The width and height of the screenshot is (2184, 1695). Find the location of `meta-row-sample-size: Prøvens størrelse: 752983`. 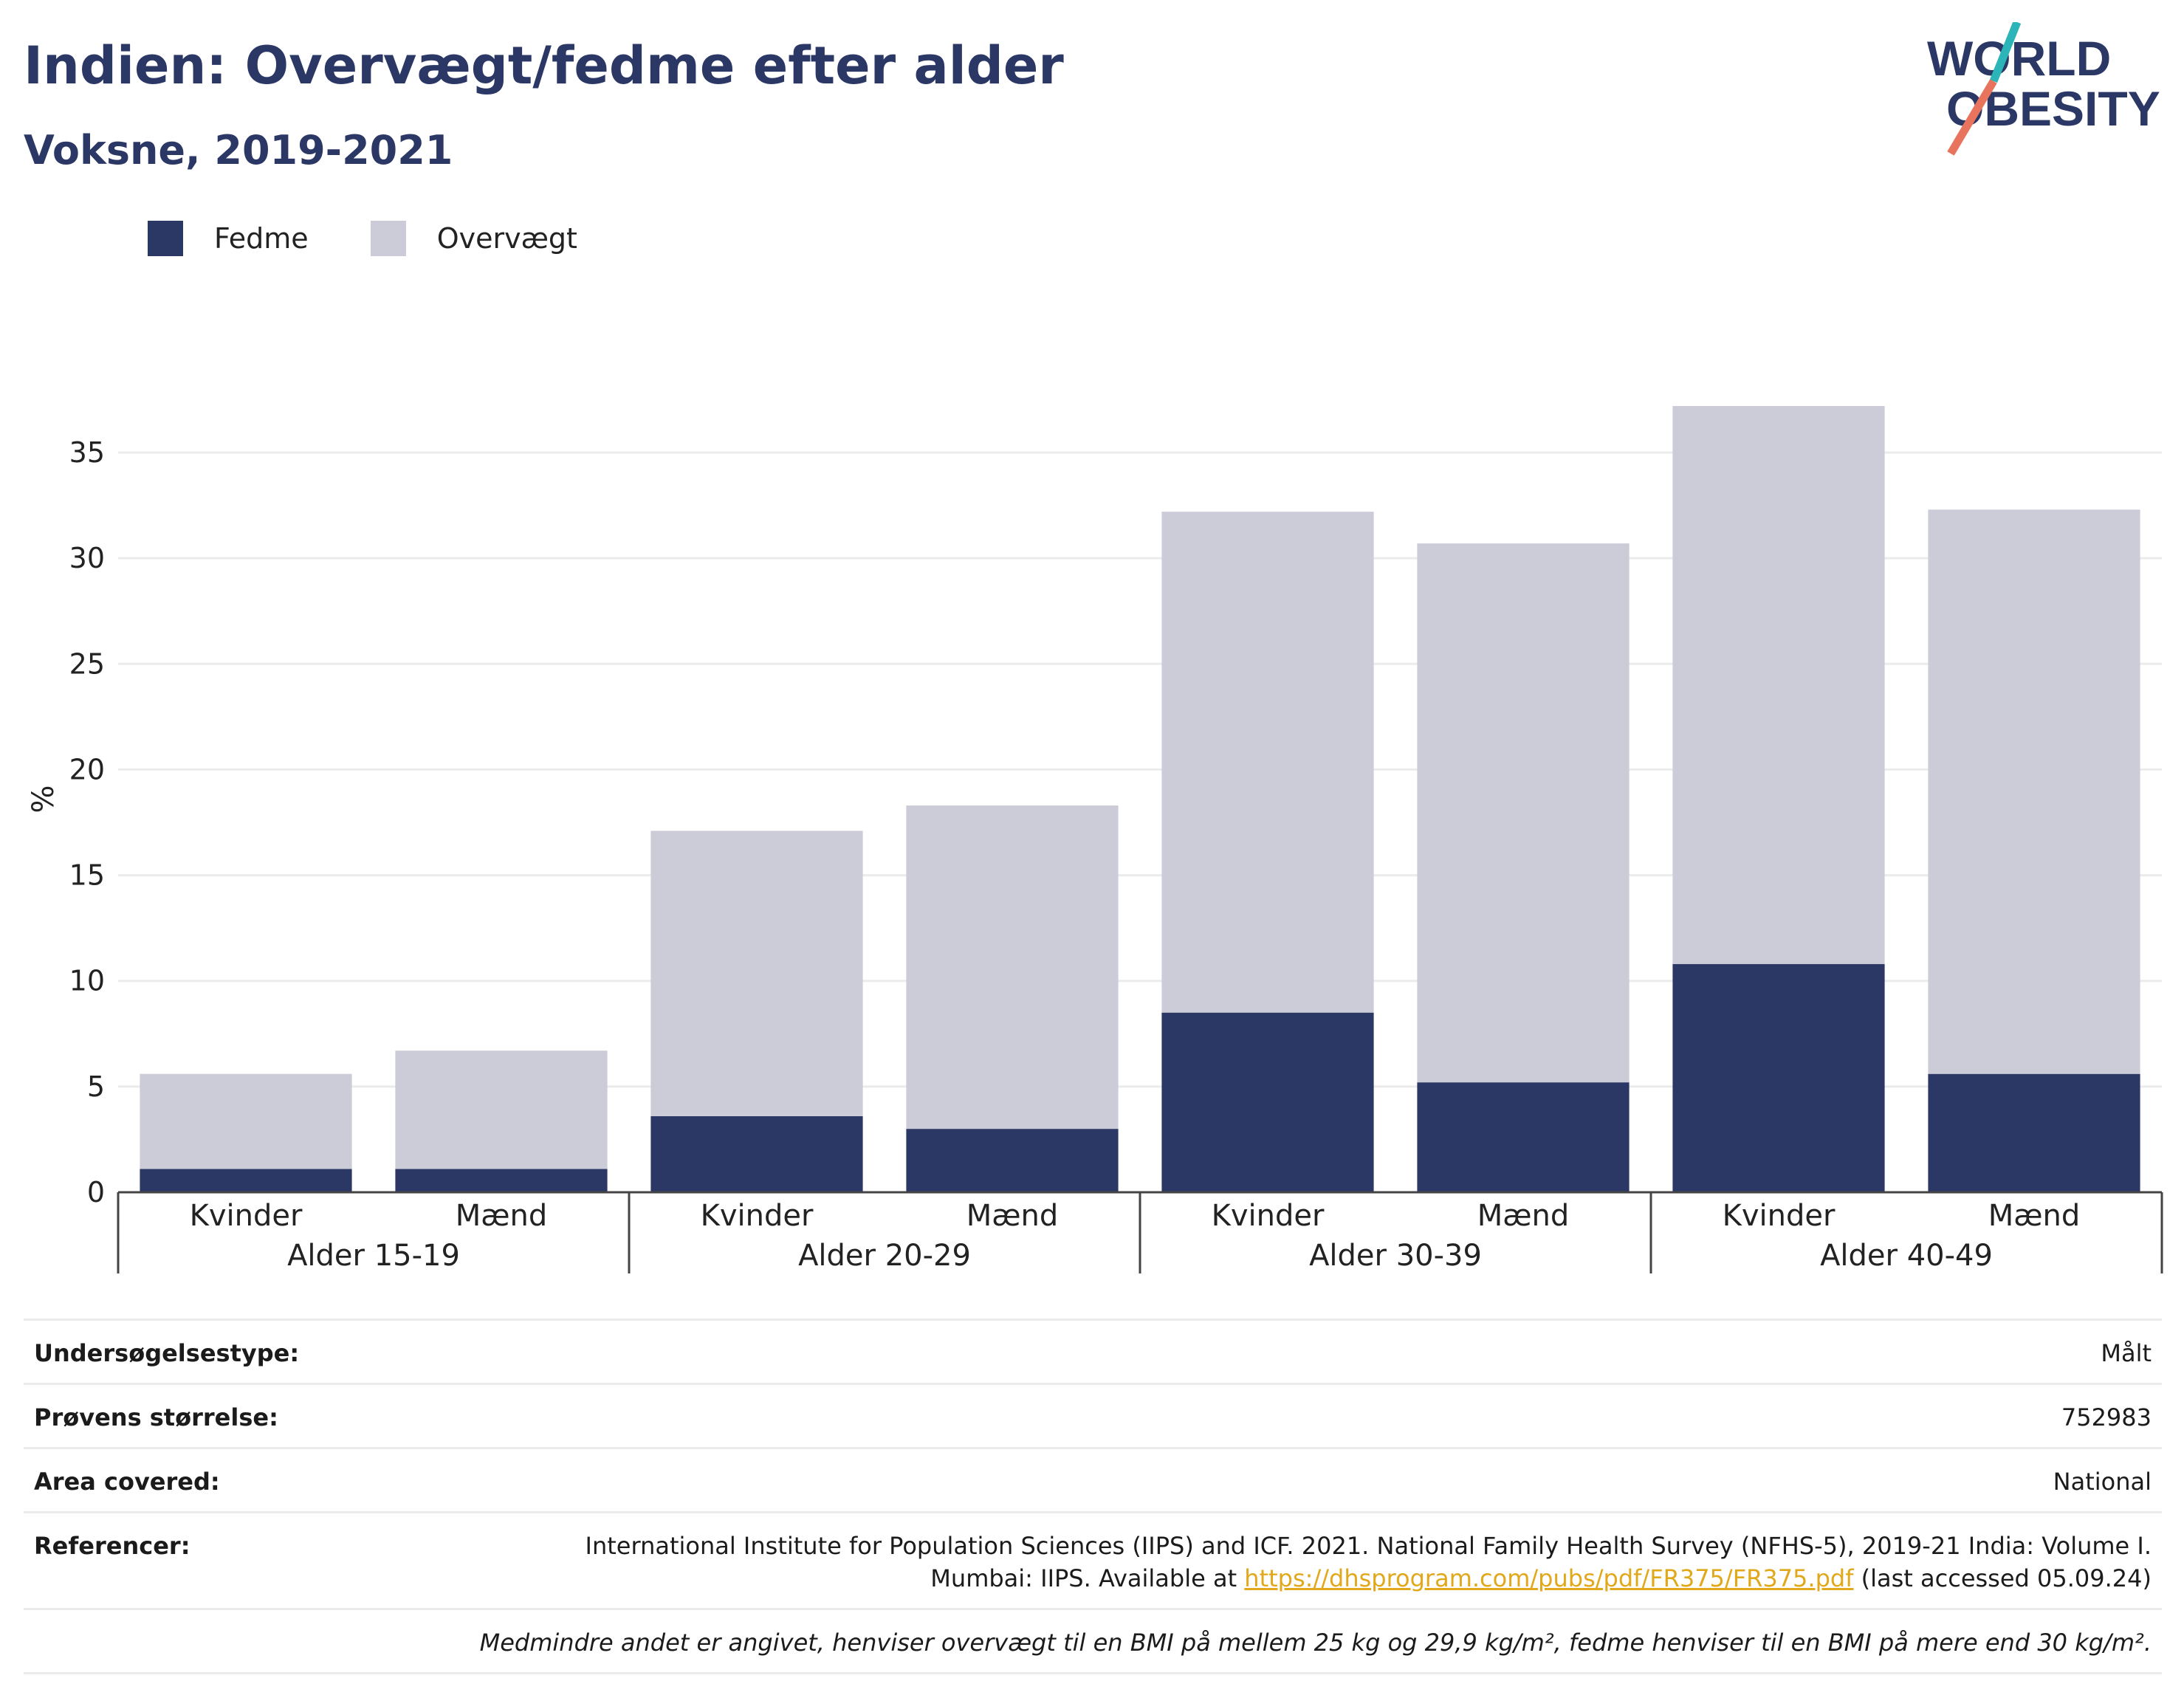

meta-row-sample-size: Prøvens størrelse: 752983 is located at coordinates (1093, 1417).